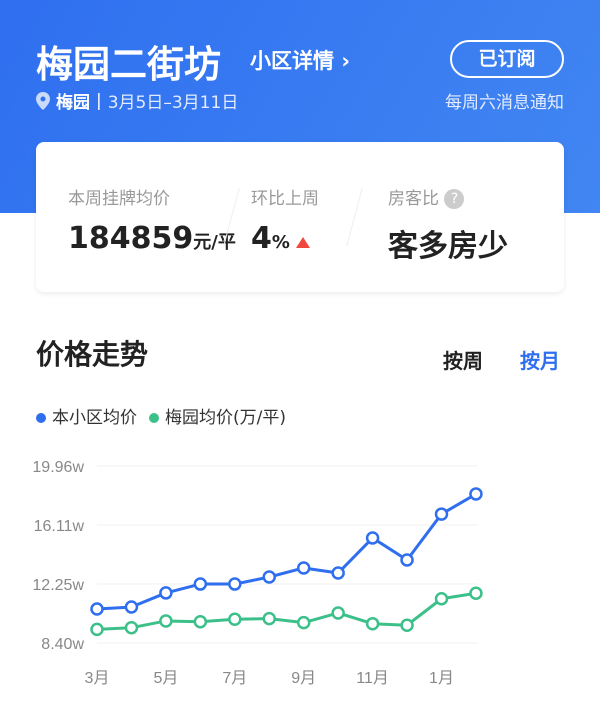  Describe the element at coordinates (86, 415) in the screenshot. I see `legend-item-community: 本小区均价` at that location.